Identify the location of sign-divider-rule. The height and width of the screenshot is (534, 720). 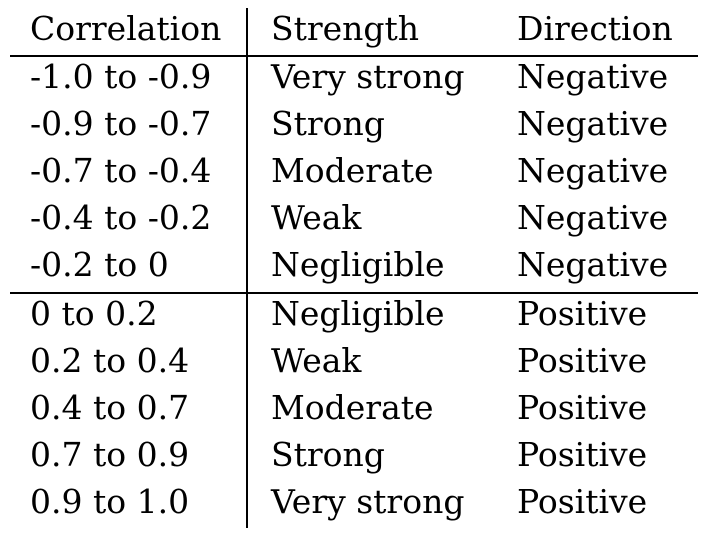
(354, 293).